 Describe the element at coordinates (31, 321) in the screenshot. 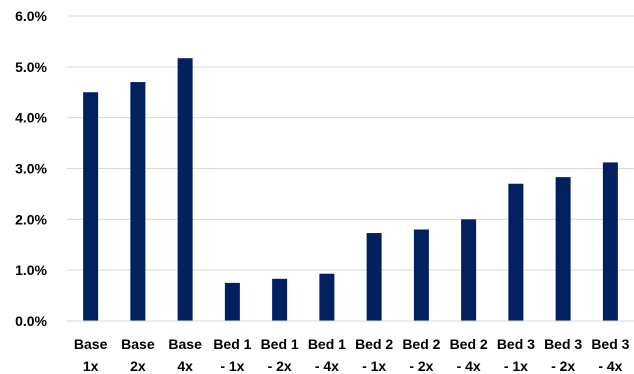

I see `y-tick-label: 0.0%` at that location.